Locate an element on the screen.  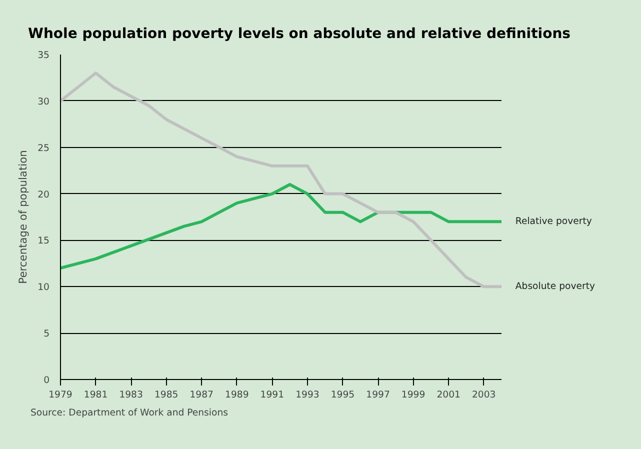
series-label: Relative poverty is located at coordinates (553, 222).